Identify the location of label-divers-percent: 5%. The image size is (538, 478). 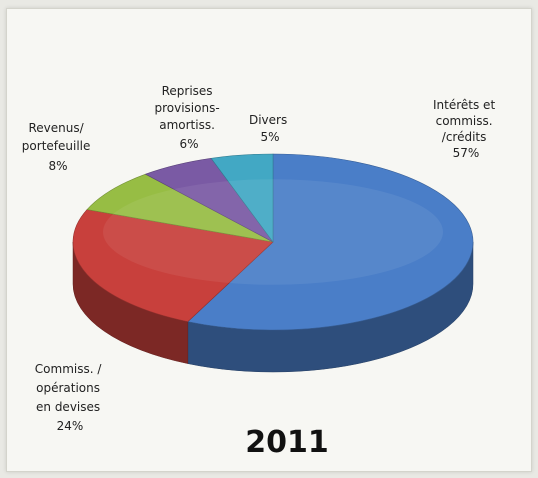
(269, 137).